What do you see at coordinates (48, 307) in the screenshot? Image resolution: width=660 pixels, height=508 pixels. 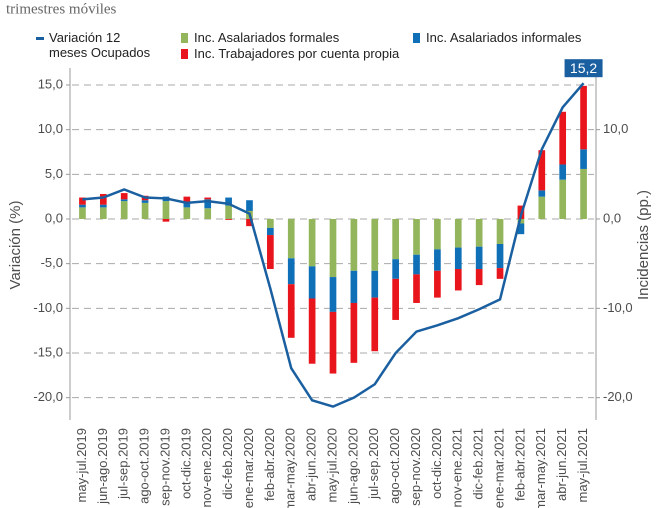 I see `y-tick-label: -10,0` at bounding box center [48, 307].